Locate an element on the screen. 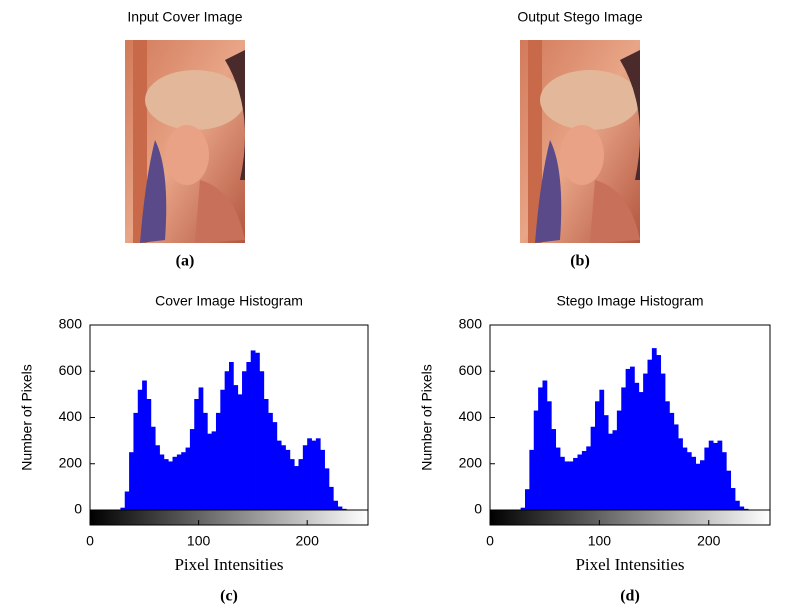 The width and height of the screenshot is (792, 612). image-title: Output Stego Image is located at coordinates (580, 17).